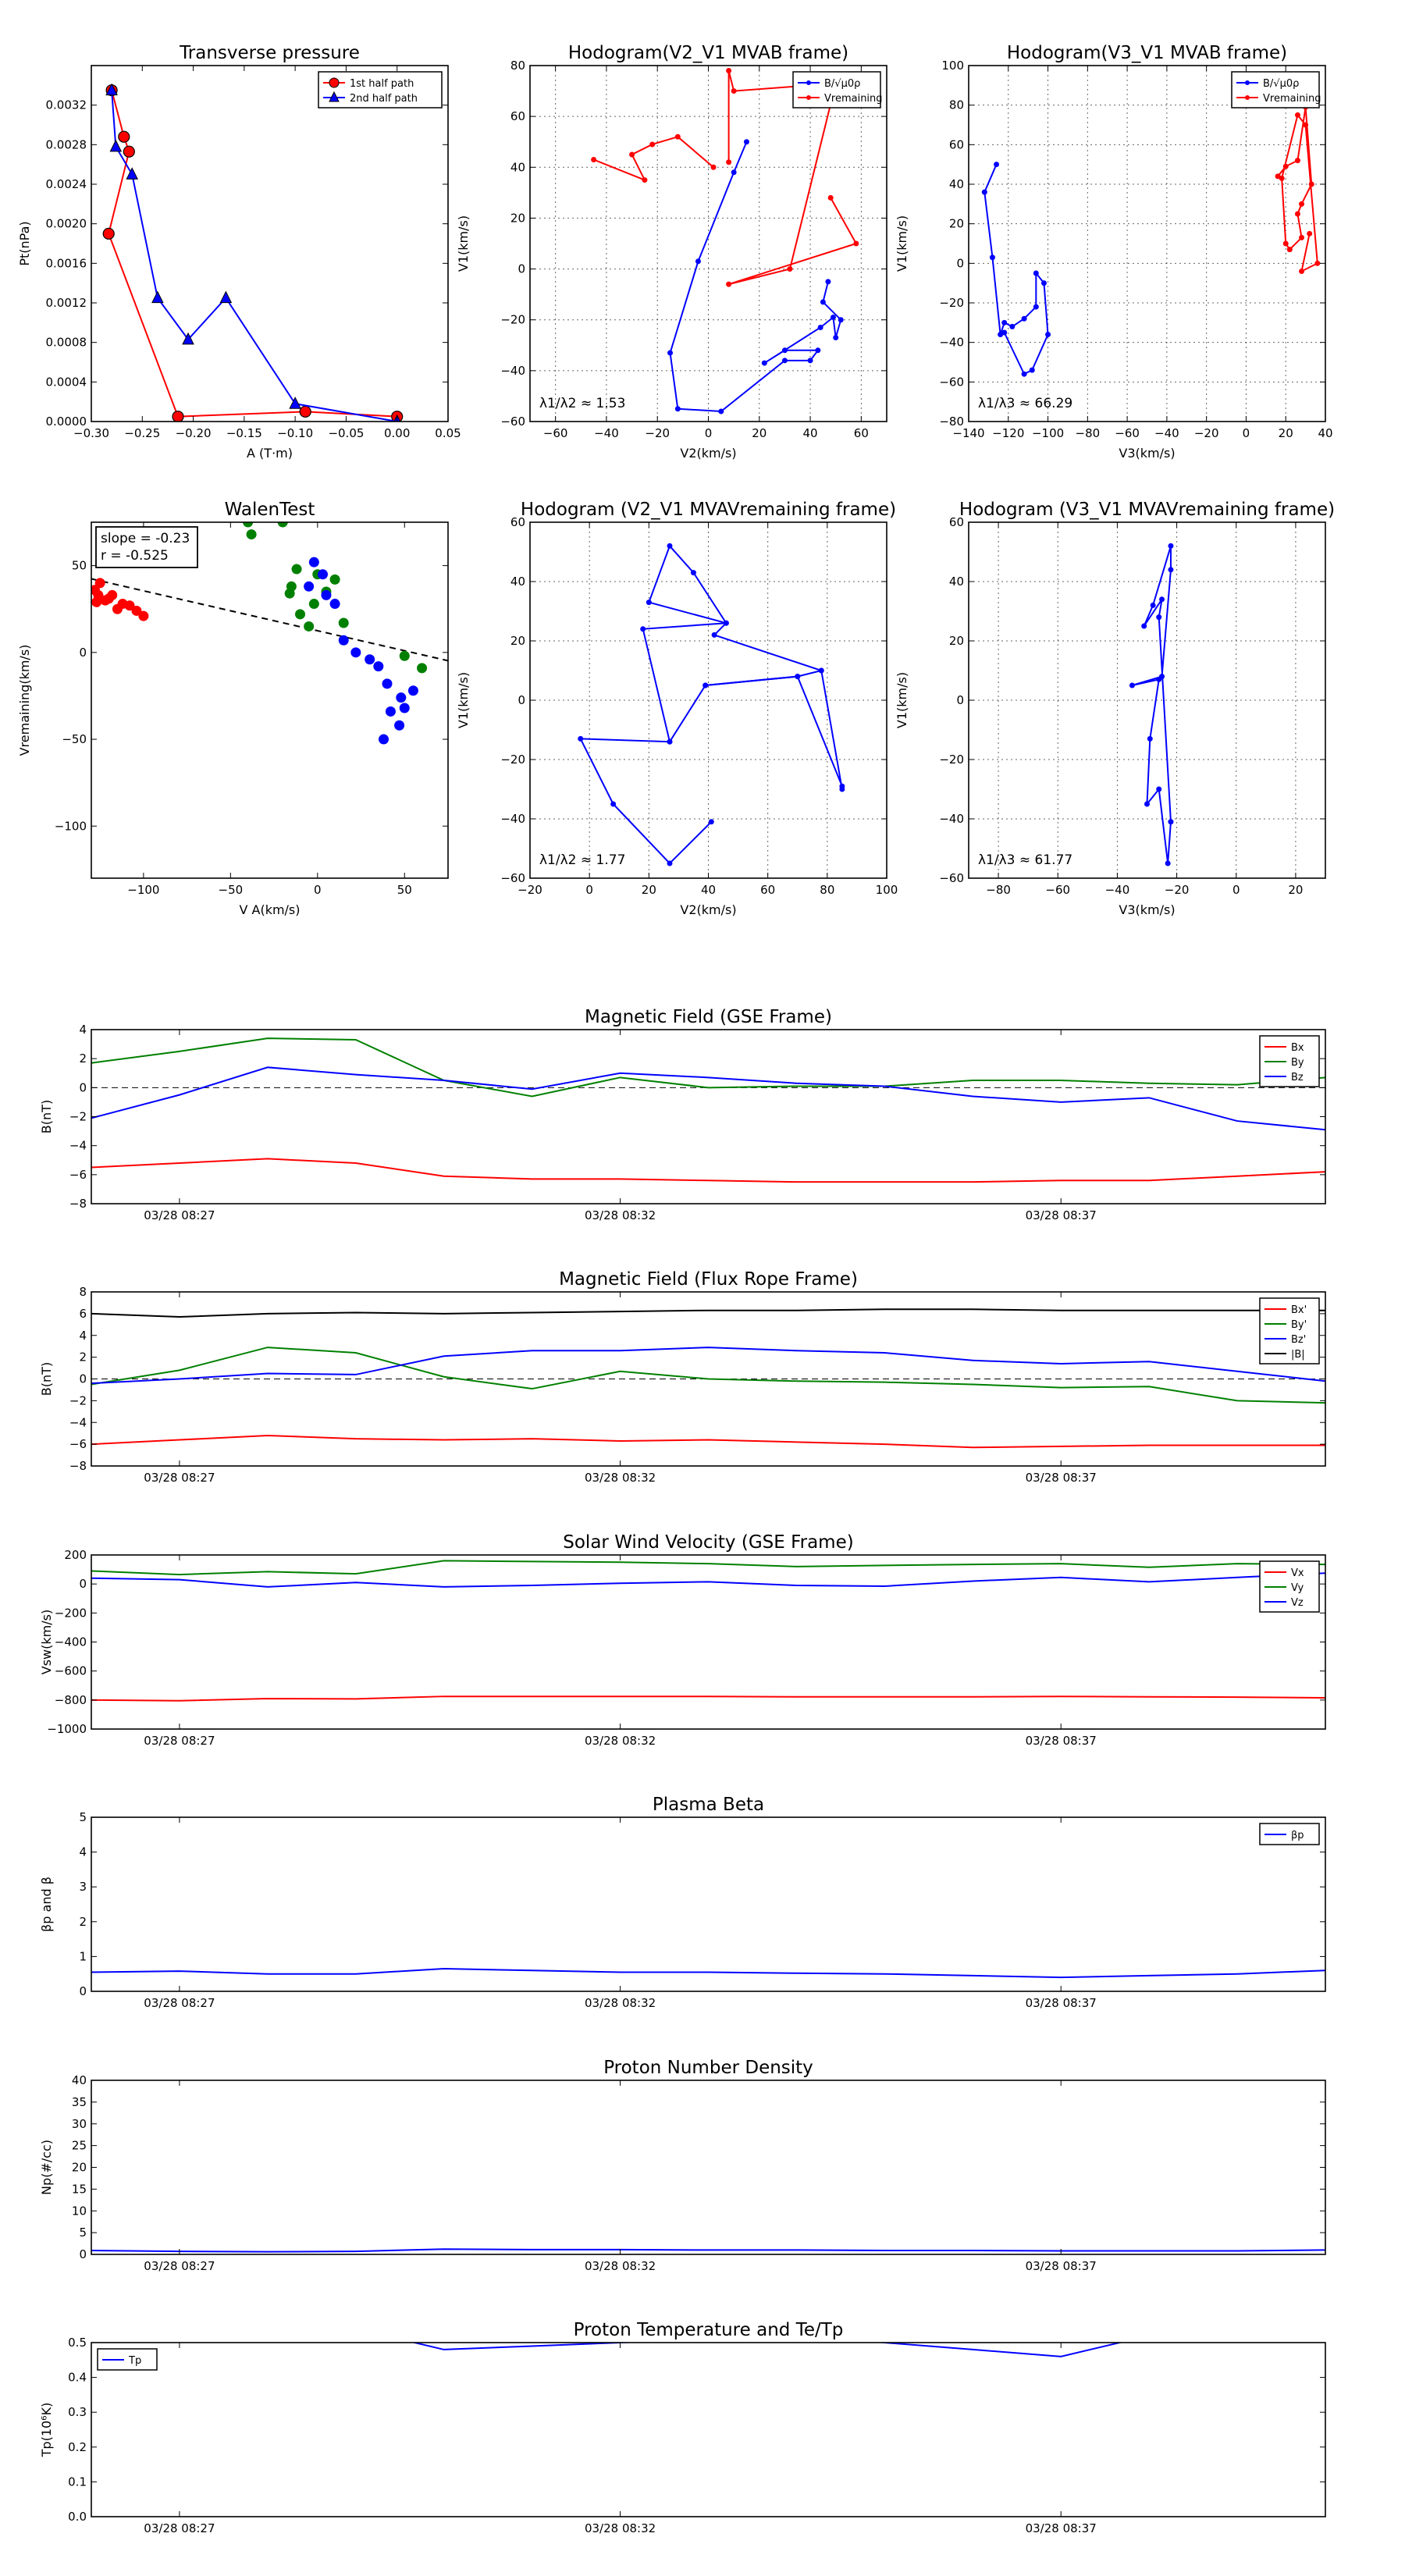  What do you see at coordinates (464, 243) in the screenshot?
I see `y-axis-label: V1(km/s)` at bounding box center [464, 243].